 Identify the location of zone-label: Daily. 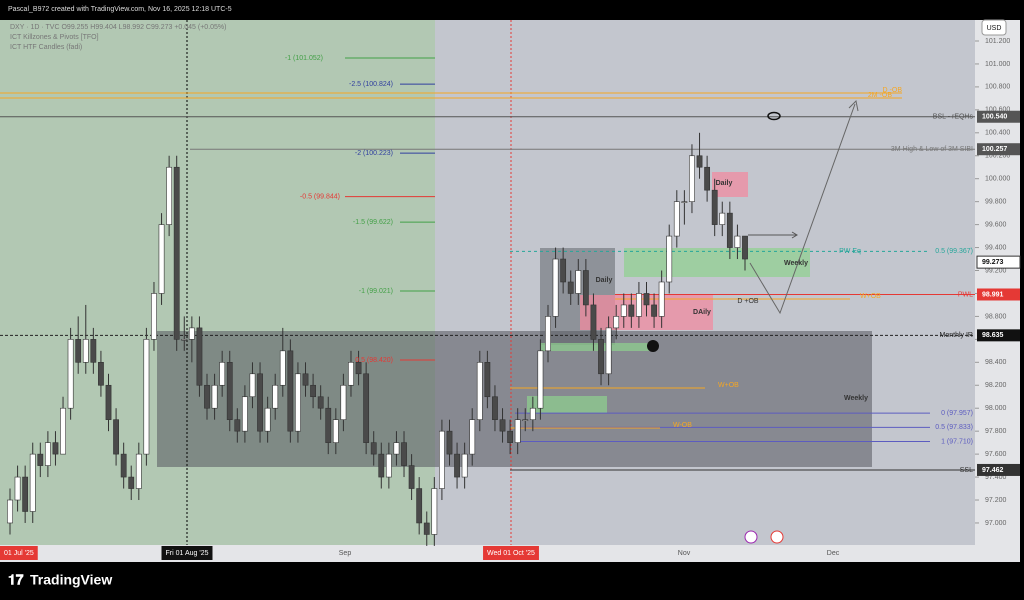
(724, 183).